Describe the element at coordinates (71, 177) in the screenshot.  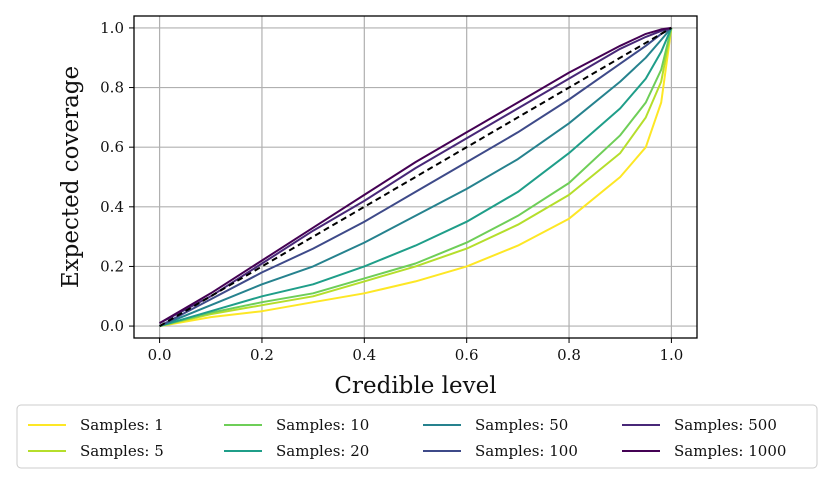
I see `y-axis-title: Expected coverage` at that location.